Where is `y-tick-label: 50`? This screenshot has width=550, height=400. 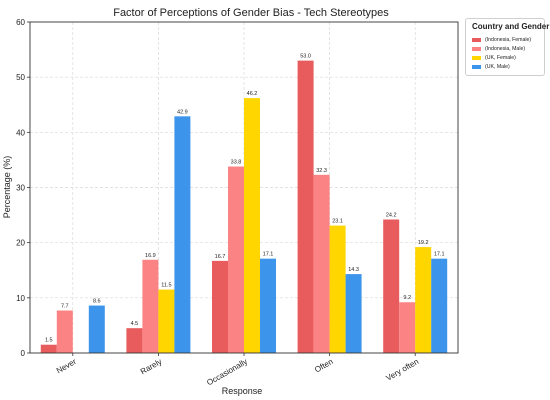 y-tick-label: 50 is located at coordinates (20, 77).